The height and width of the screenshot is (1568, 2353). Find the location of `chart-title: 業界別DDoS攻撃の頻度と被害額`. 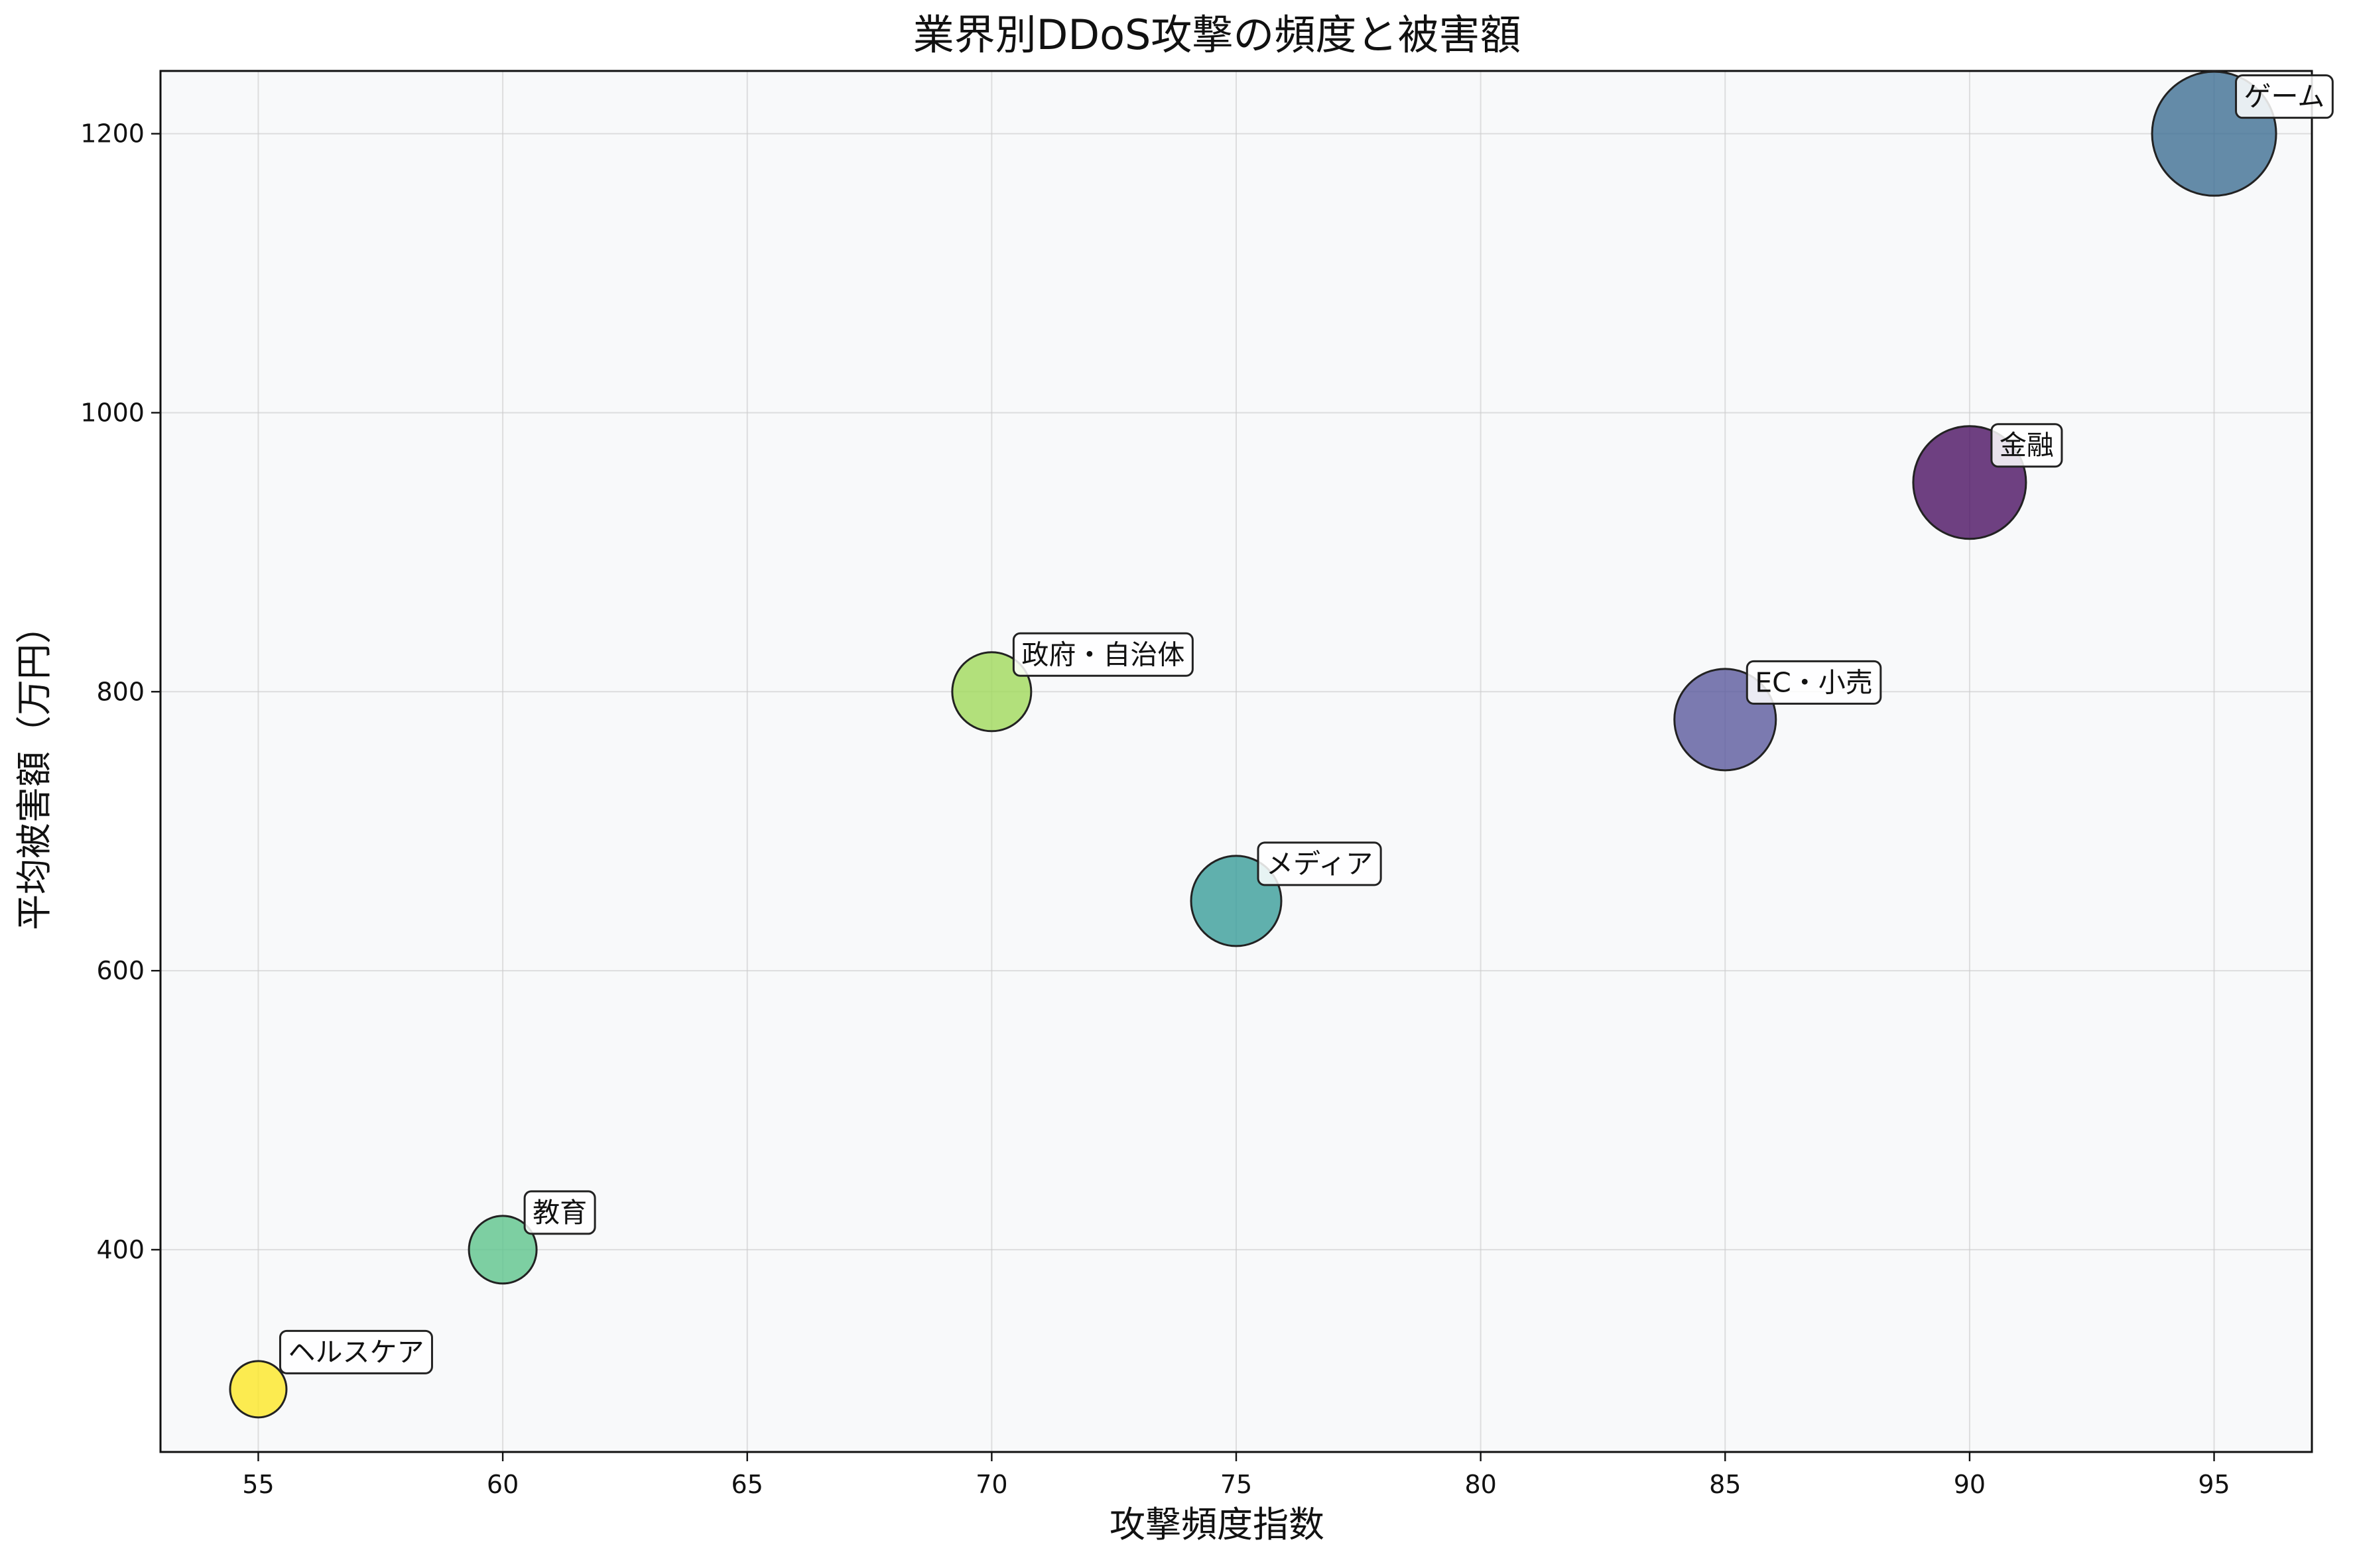

chart-title: 業界別DDoS攻撃の頻度と被害額 is located at coordinates (1217, 35).